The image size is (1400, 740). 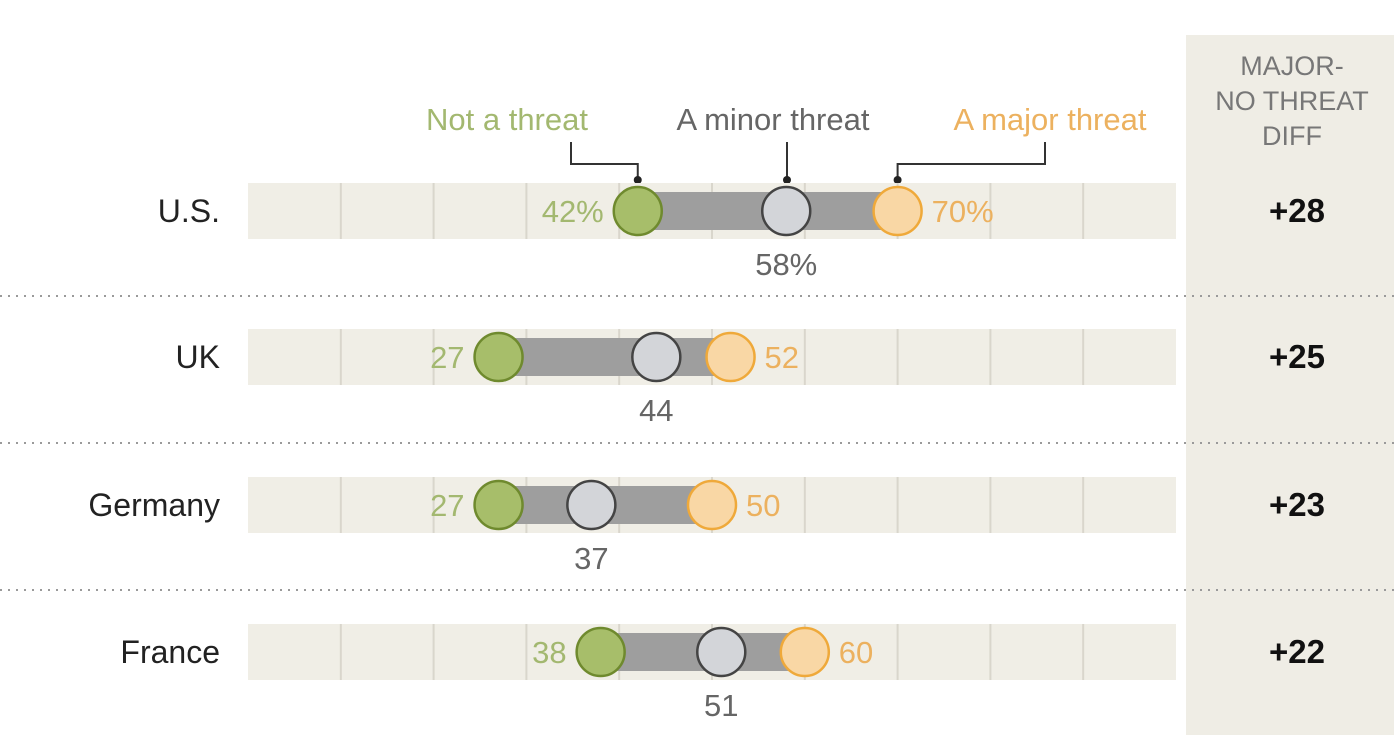 I want to click on chart-row: 38 60 51 France +22, so click(x=722, y=673).